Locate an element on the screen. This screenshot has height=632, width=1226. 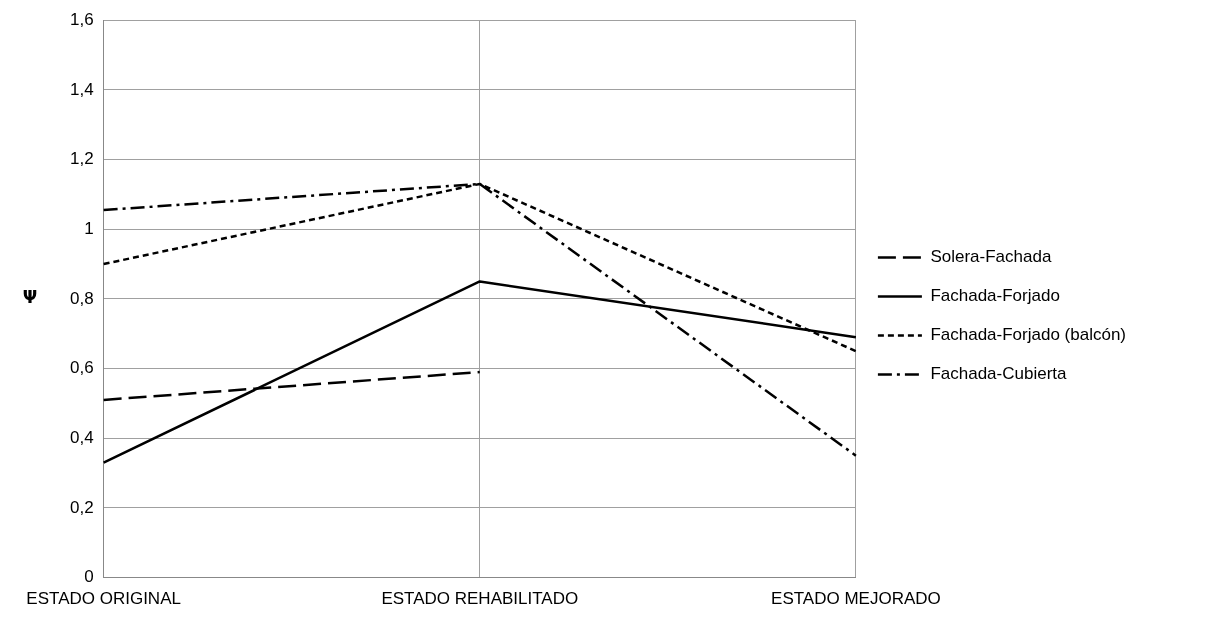
legend-label: Solera-Fachada is located at coordinates (991, 257).